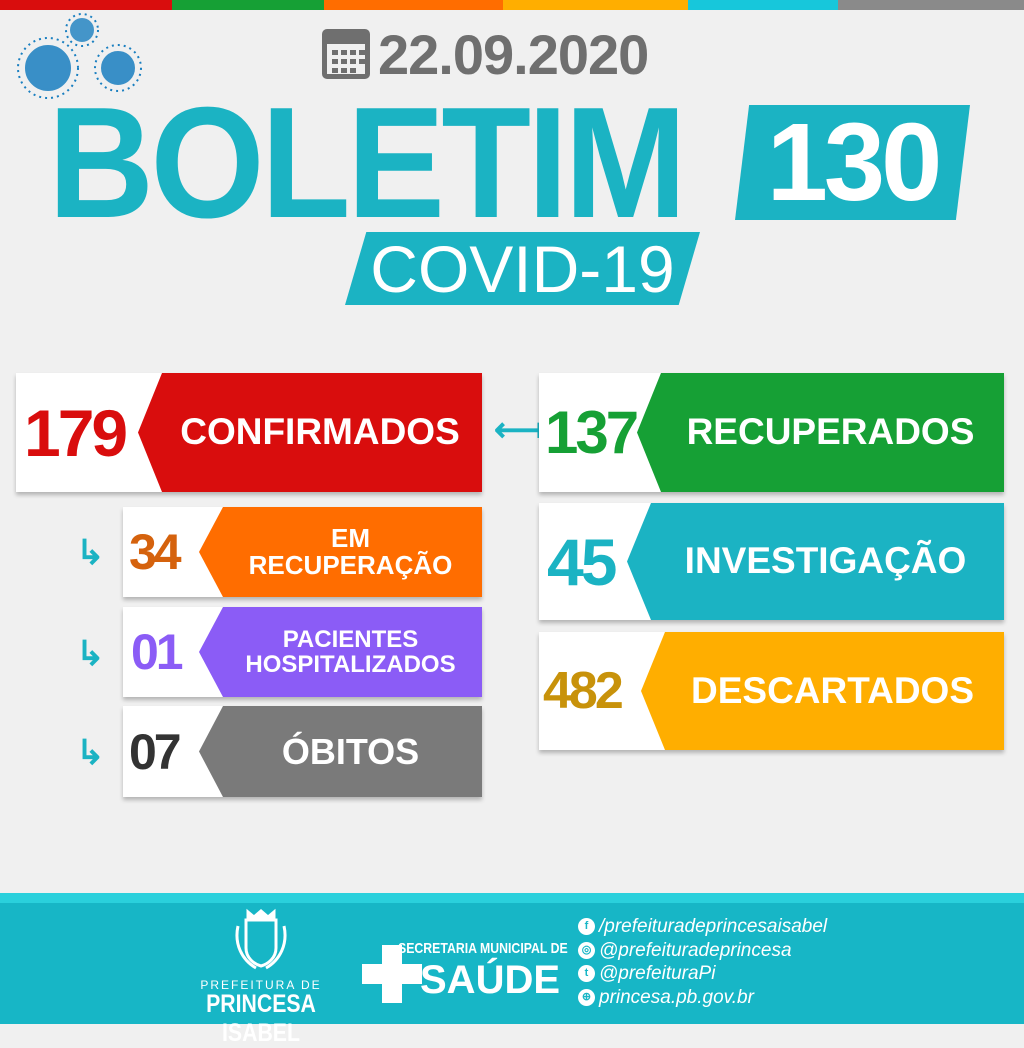 This screenshot has width=1024, height=1048. I want to click on instagram-icon: ◎, so click(586, 950).